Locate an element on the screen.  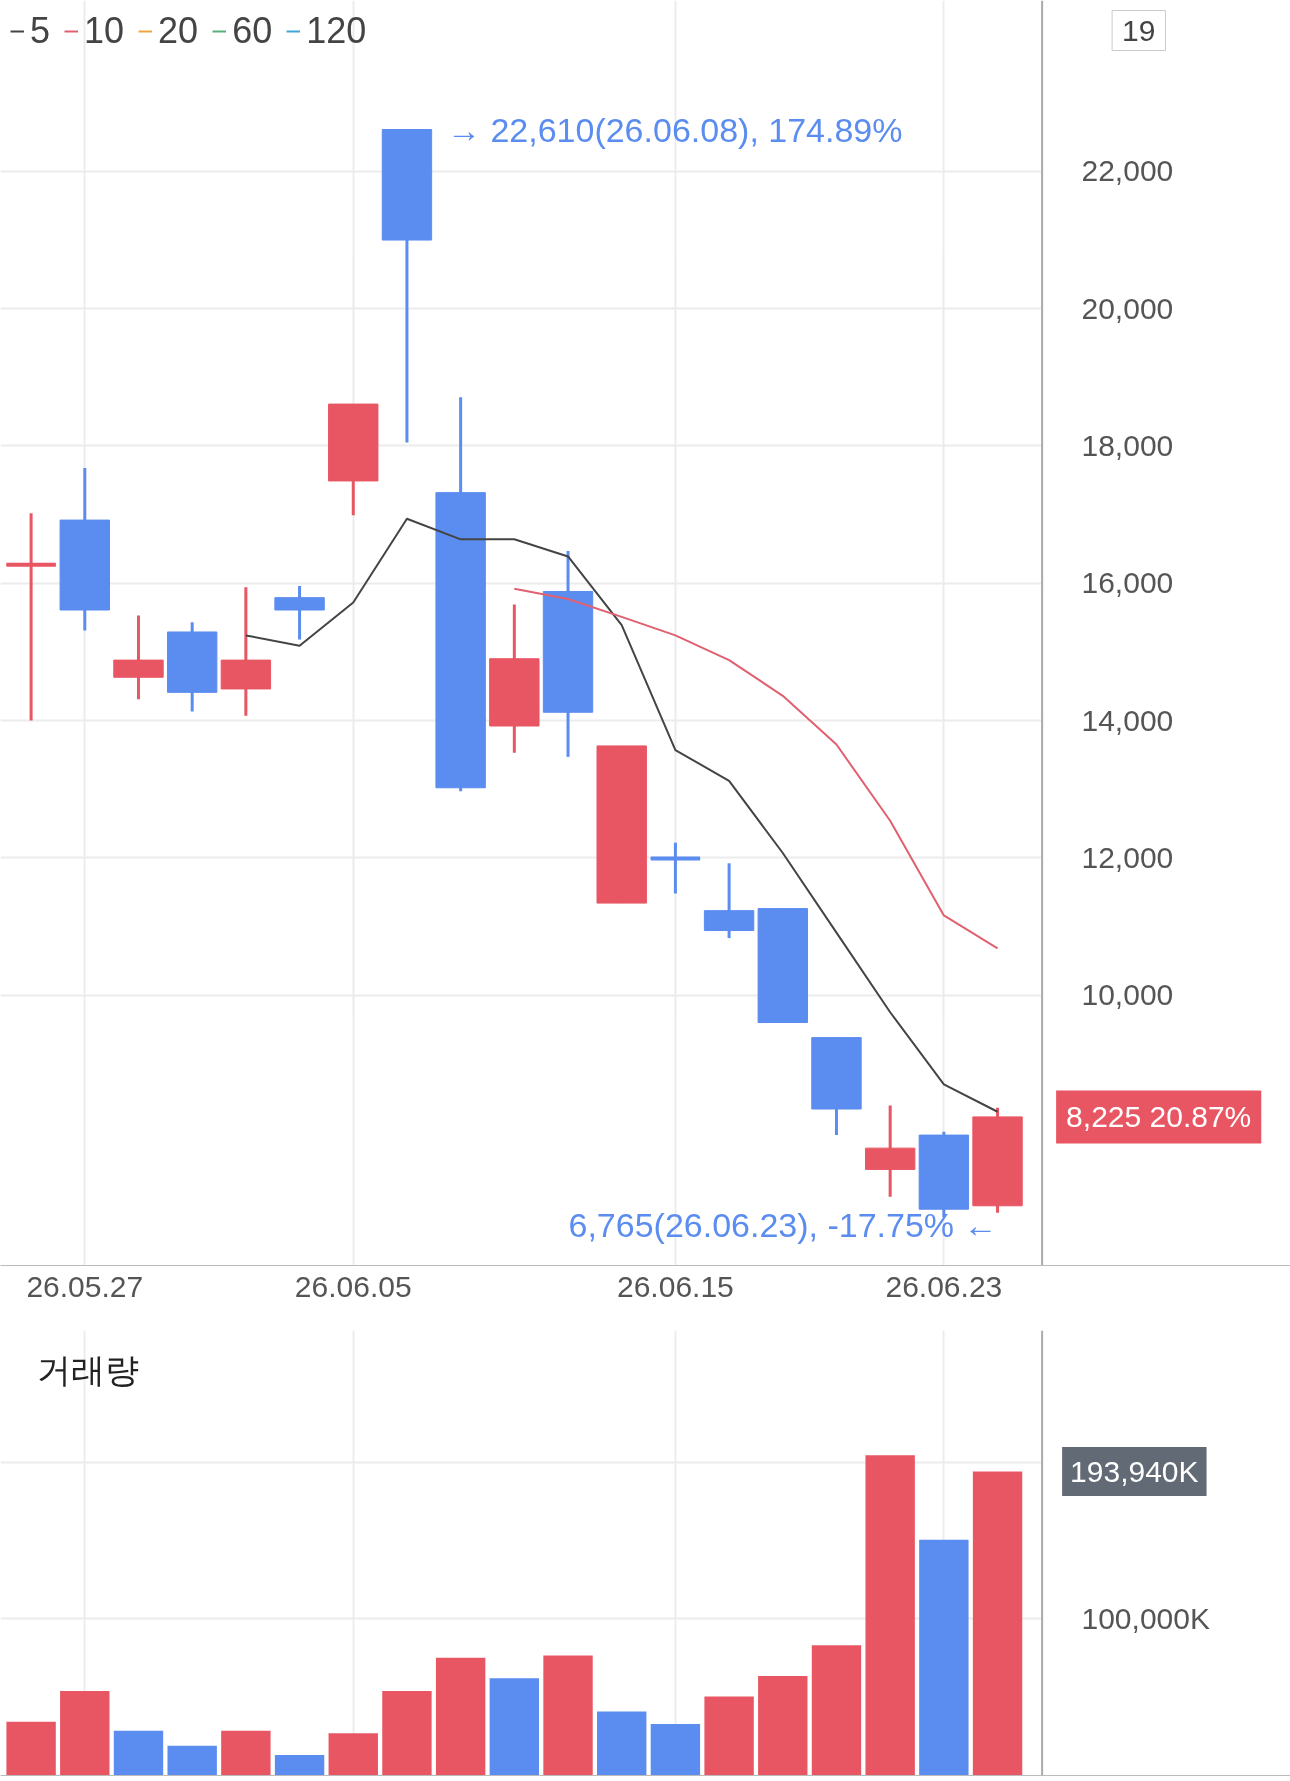
legend-label: 20 is located at coordinates (178, 31).